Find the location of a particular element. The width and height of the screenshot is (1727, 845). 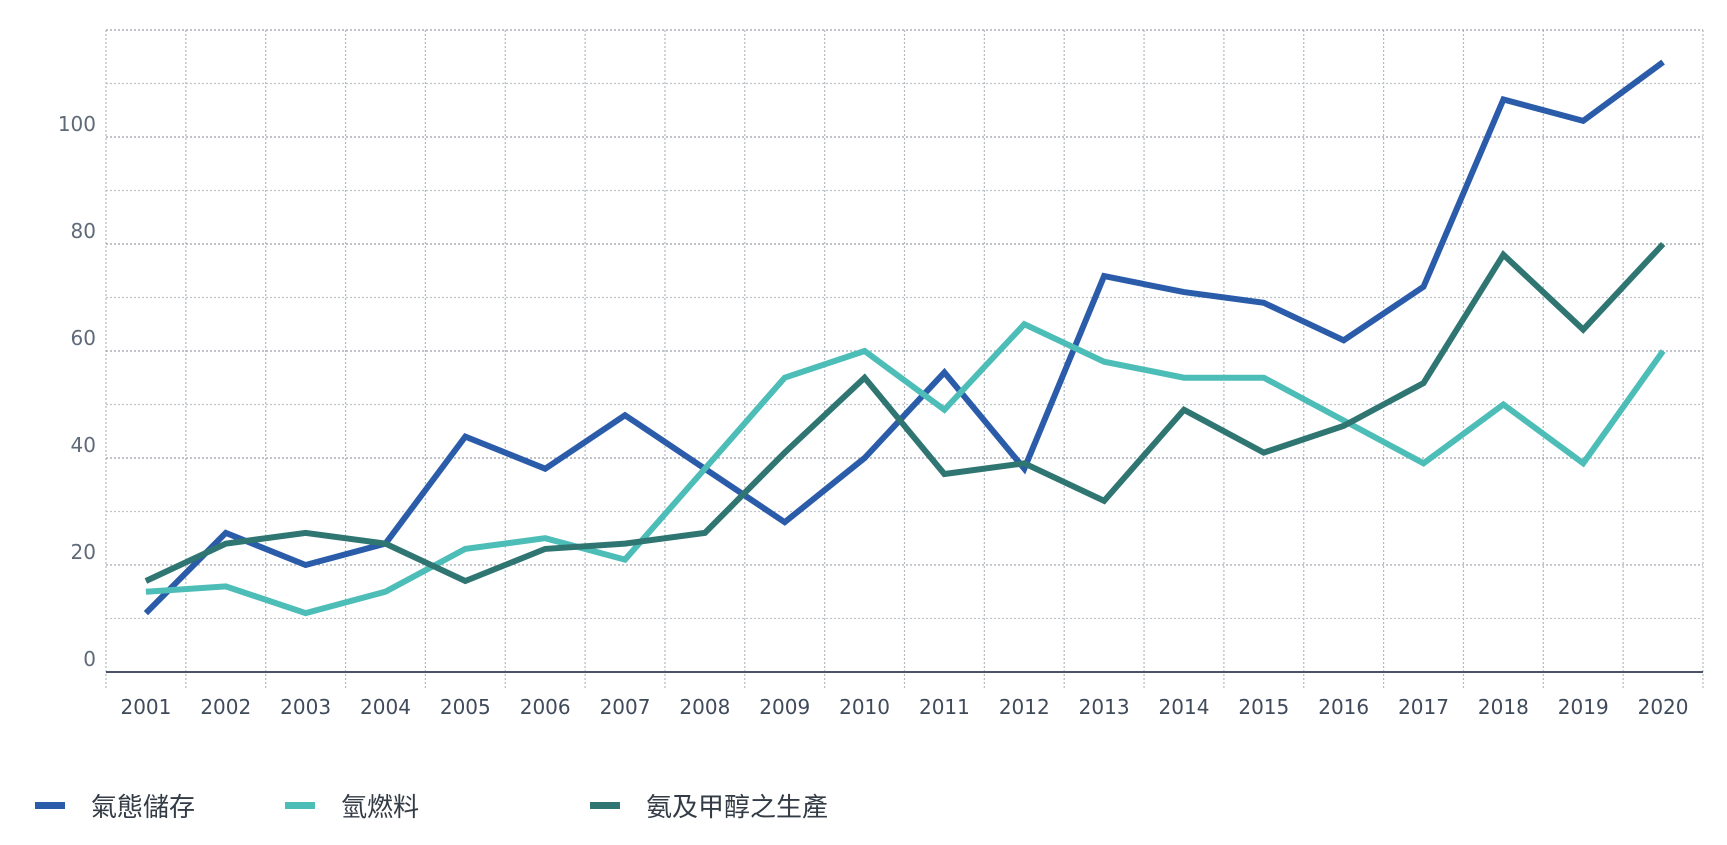

y-tick-label: 40 is located at coordinates (83, 445).